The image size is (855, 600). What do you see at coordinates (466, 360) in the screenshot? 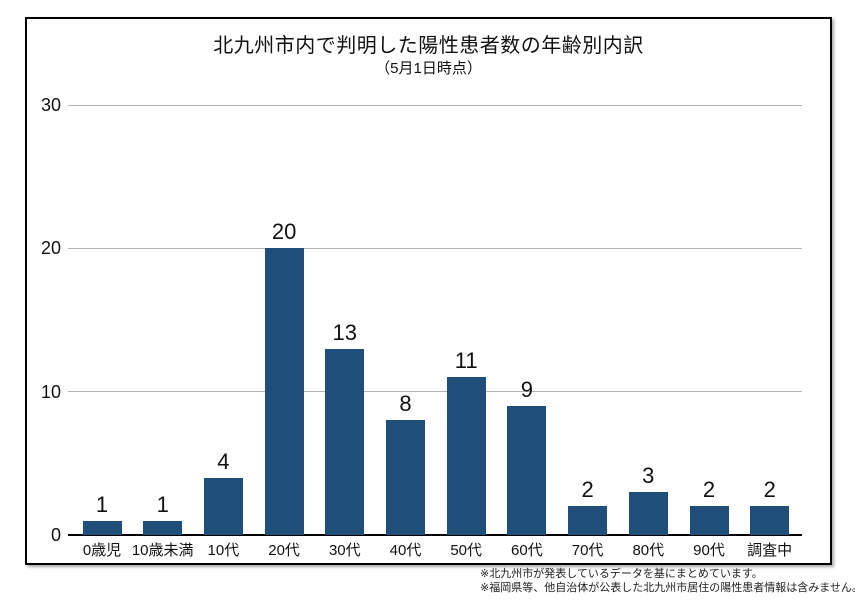
I see `bar-value-label: 11` at bounding box center [466, 360].